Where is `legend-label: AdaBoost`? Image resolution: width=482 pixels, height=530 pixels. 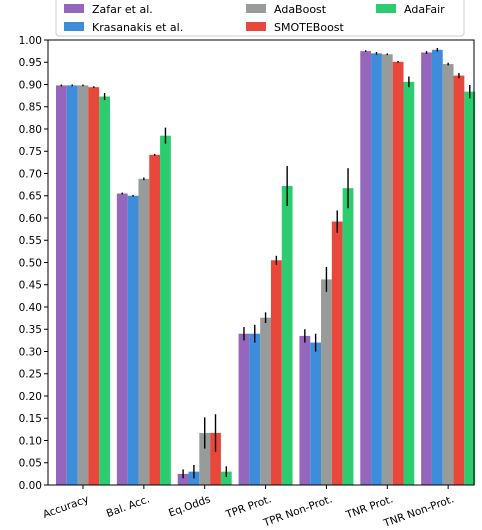
legend-label: AdaBoost is located at coordinates (300, 9).